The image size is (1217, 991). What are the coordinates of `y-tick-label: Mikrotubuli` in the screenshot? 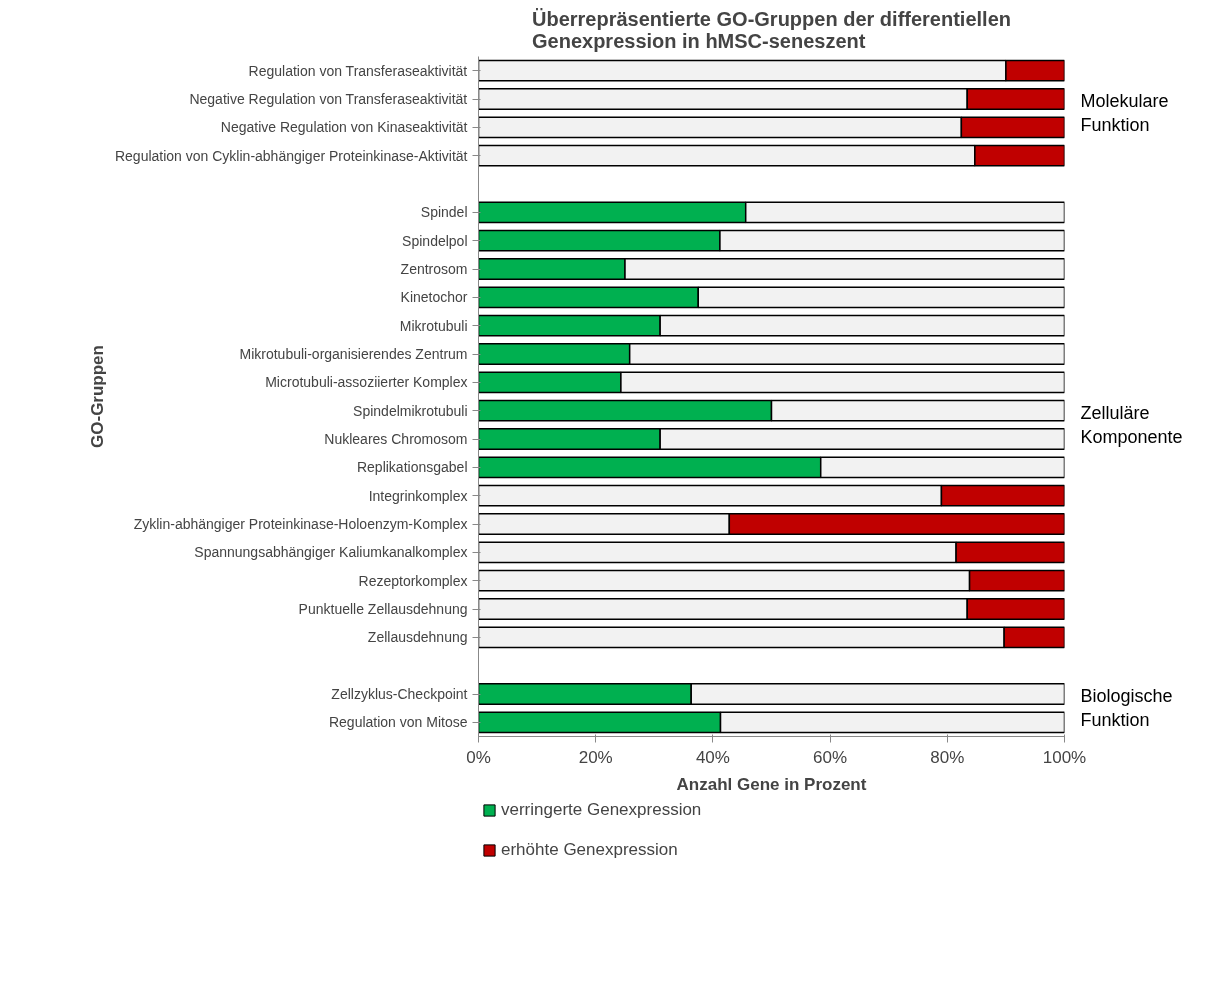 It's located at (433, 325).